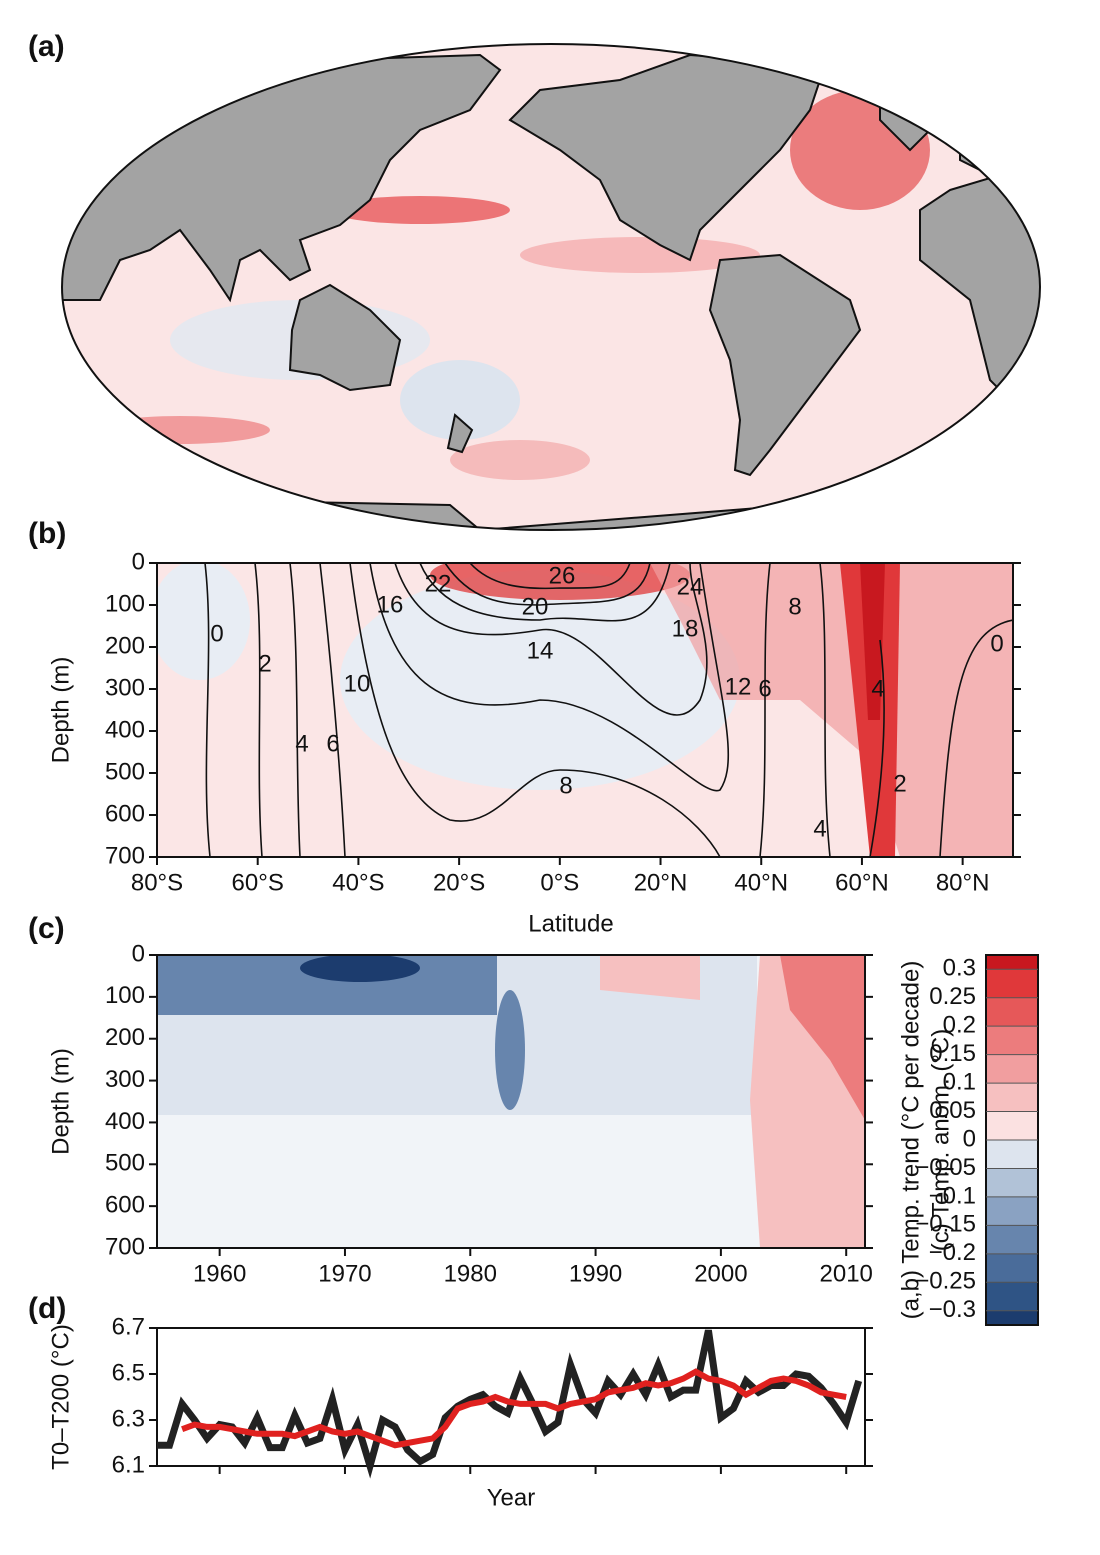 This screenshot has width=1100, height=1555. I want to click on colorbar-tick-label: −0.3, so click(952, 1309).